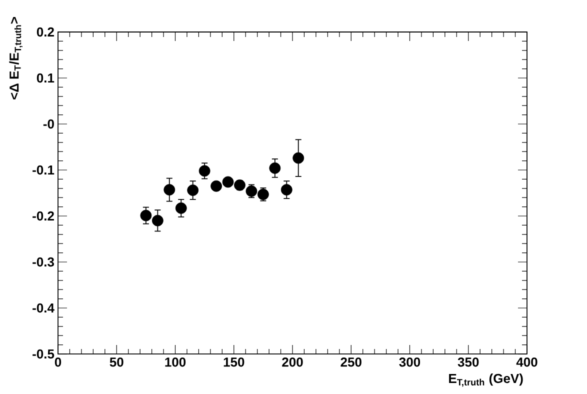  I want to click on x-tick-label: 350, so click(468, 362).